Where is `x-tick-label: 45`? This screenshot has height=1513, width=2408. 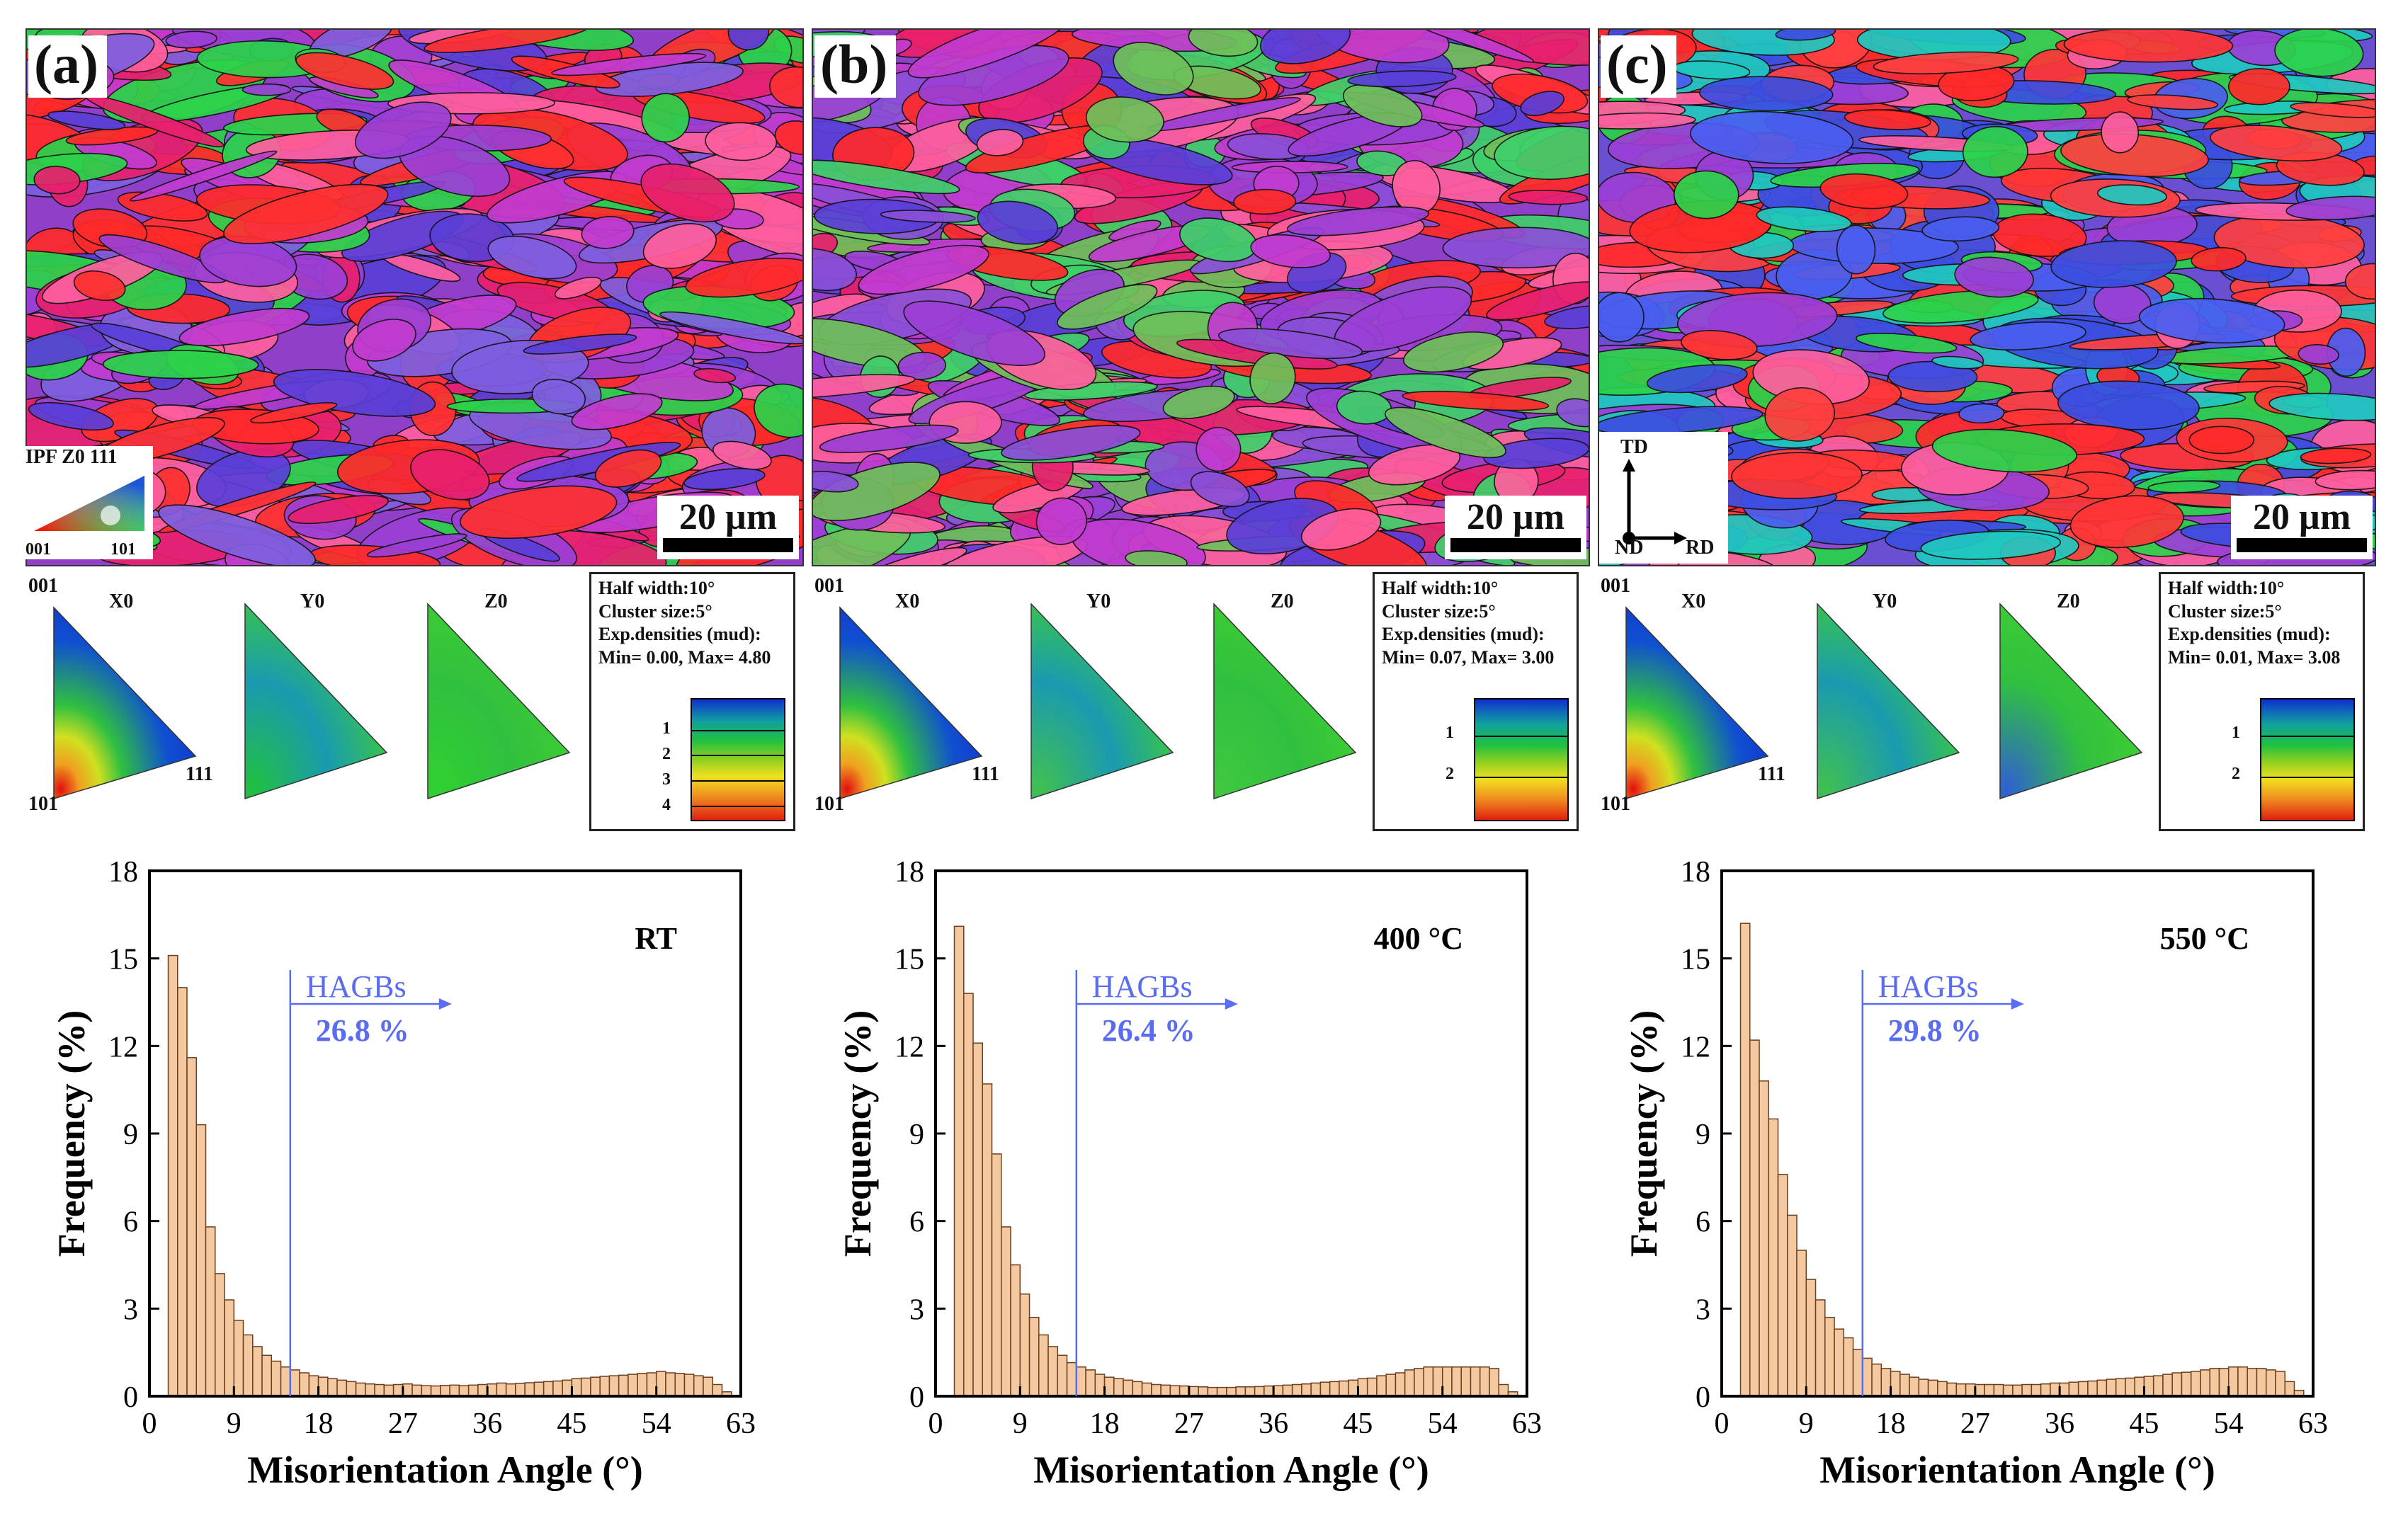 x-tick-label: 45 is located at coordinates (1358, 1424).